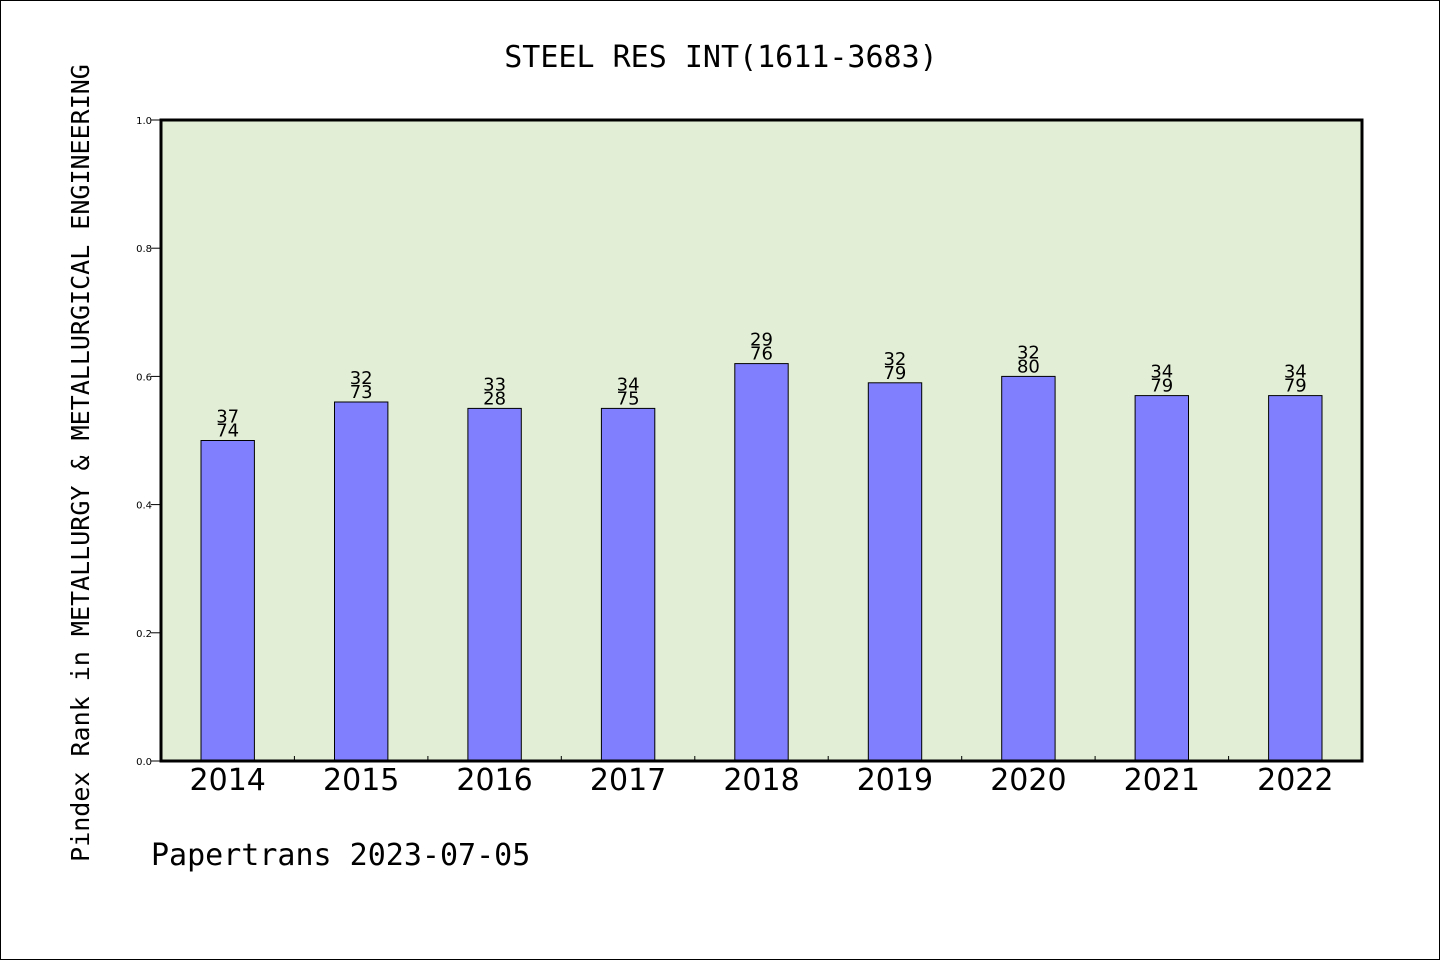  Describe the element at coordinates (1161, 578) in the screenshot. I see `bar-2021` at that location.